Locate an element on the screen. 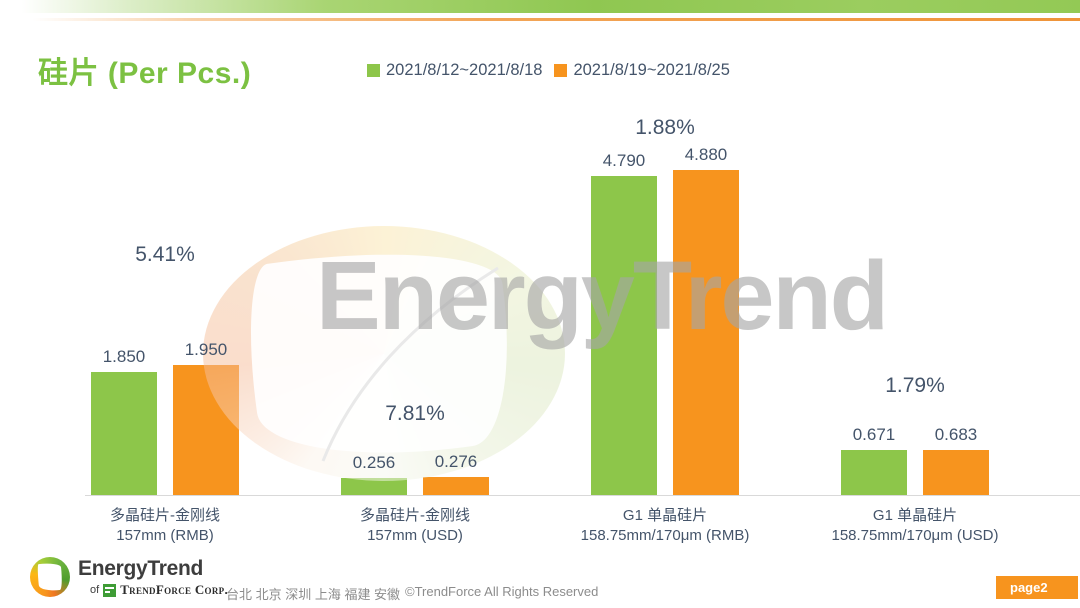 The height and width of the screenshot is (608, 1080). bar-with-label: 0.671 is located at coordinates (874, 460).